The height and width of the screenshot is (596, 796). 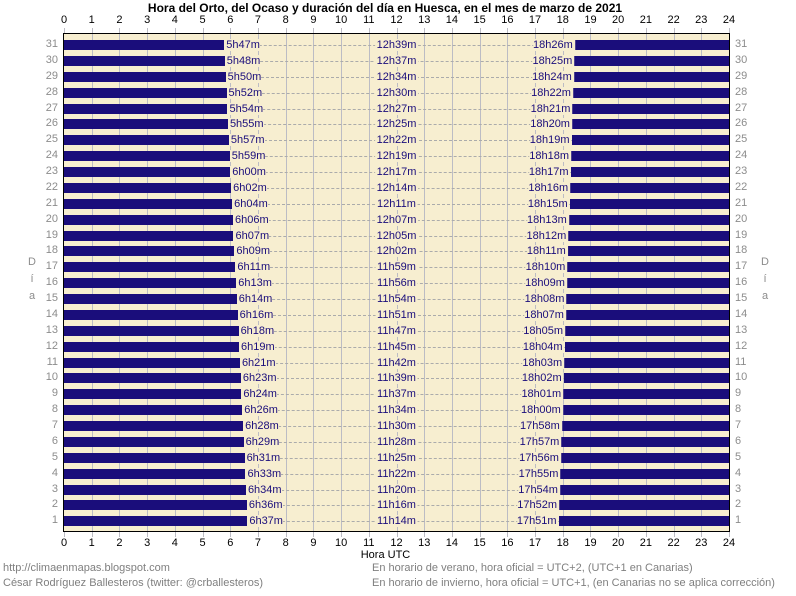 I want to click on sunrise-label-day-18: 6h09m, so click(x=252, y=251).